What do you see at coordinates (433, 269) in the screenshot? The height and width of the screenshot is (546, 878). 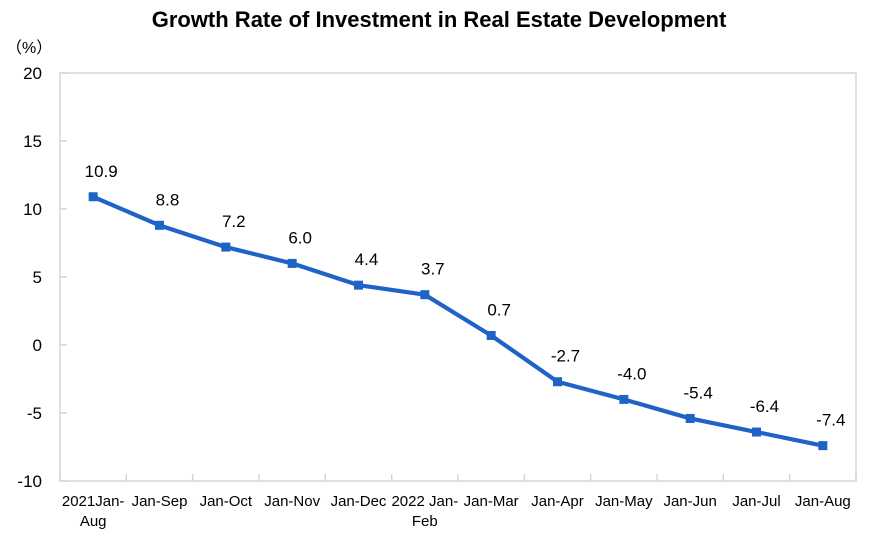 I see `data-label: 3.7` at bounding box center [433, 269].